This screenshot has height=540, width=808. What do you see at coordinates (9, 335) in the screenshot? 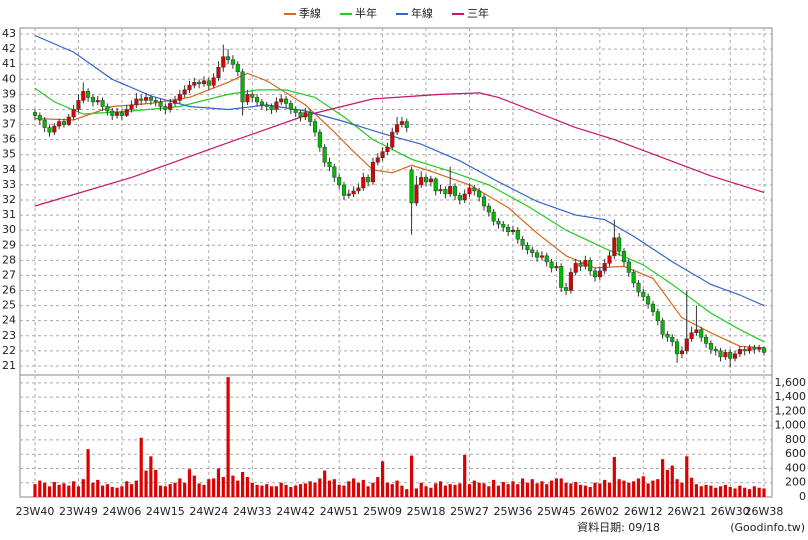
I see `y-tick-label: 23` at bounding box center [9, 335].